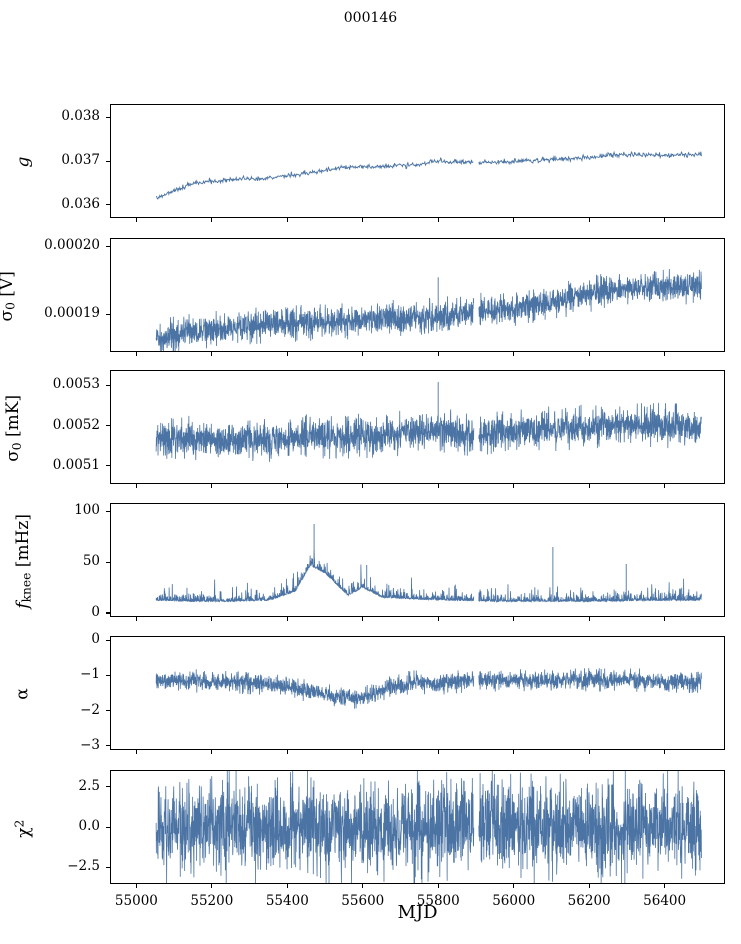 The width and height of the screenshot is (741, 944). I want to click on panel-sigma0-volts, so click(417, 295).